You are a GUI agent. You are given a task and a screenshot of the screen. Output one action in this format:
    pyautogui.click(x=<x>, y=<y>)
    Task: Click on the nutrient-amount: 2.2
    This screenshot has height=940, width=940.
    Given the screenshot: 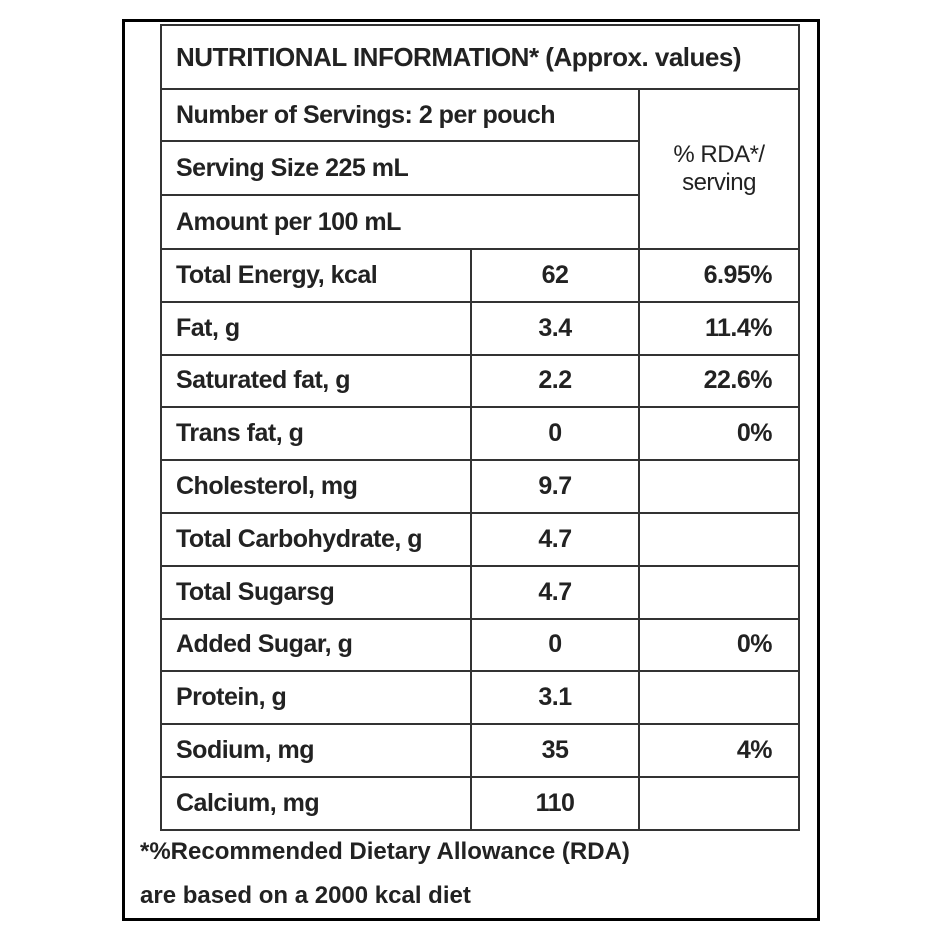 What is the action you would take?
    pyautogui.click(x=555, y=381)
    